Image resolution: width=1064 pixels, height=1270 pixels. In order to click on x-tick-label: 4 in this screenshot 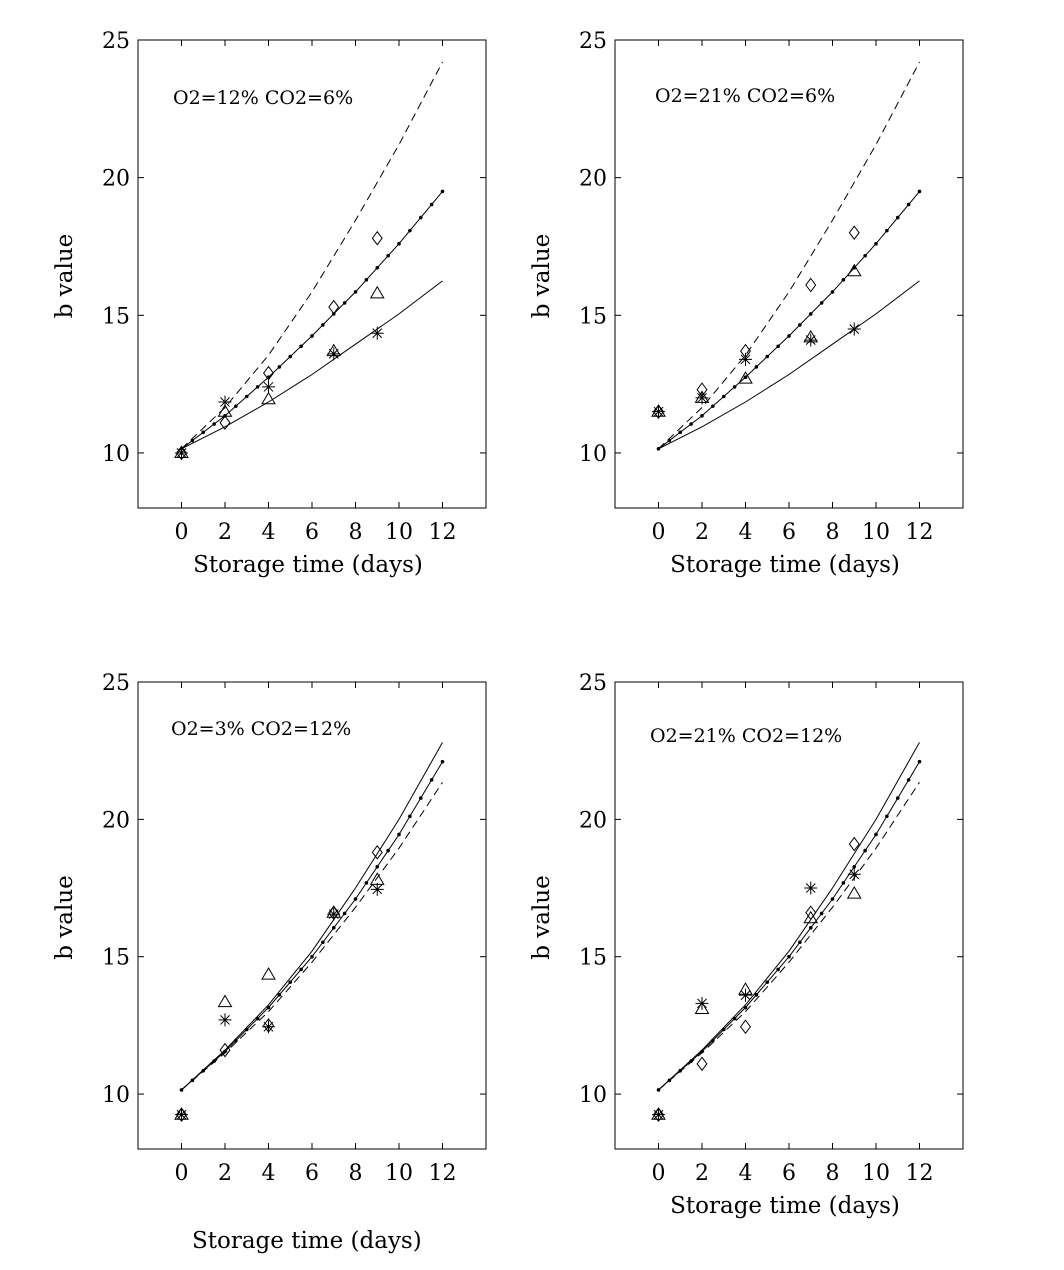, I will do `click(746, 532)`.